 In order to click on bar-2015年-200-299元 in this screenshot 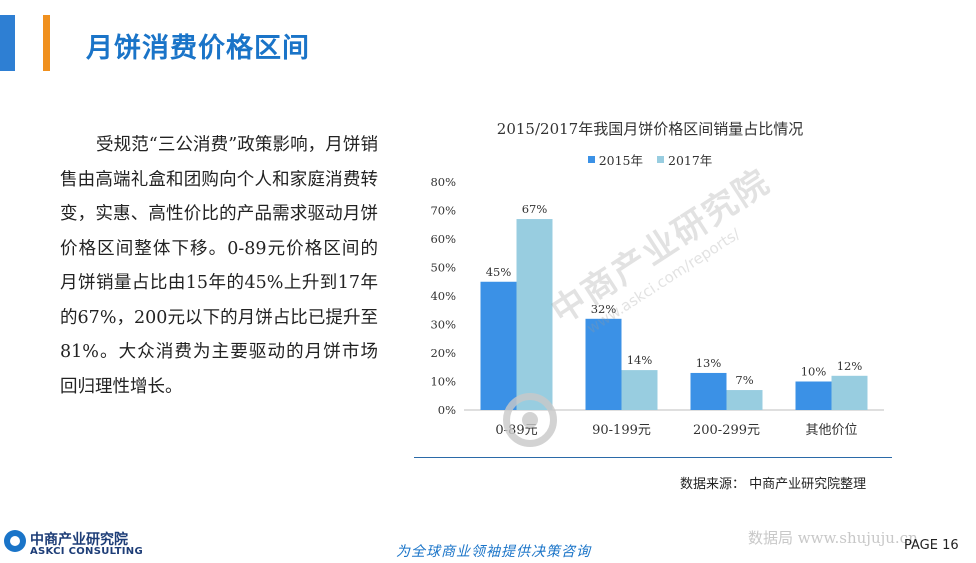, I will do `click(708, 391)`.